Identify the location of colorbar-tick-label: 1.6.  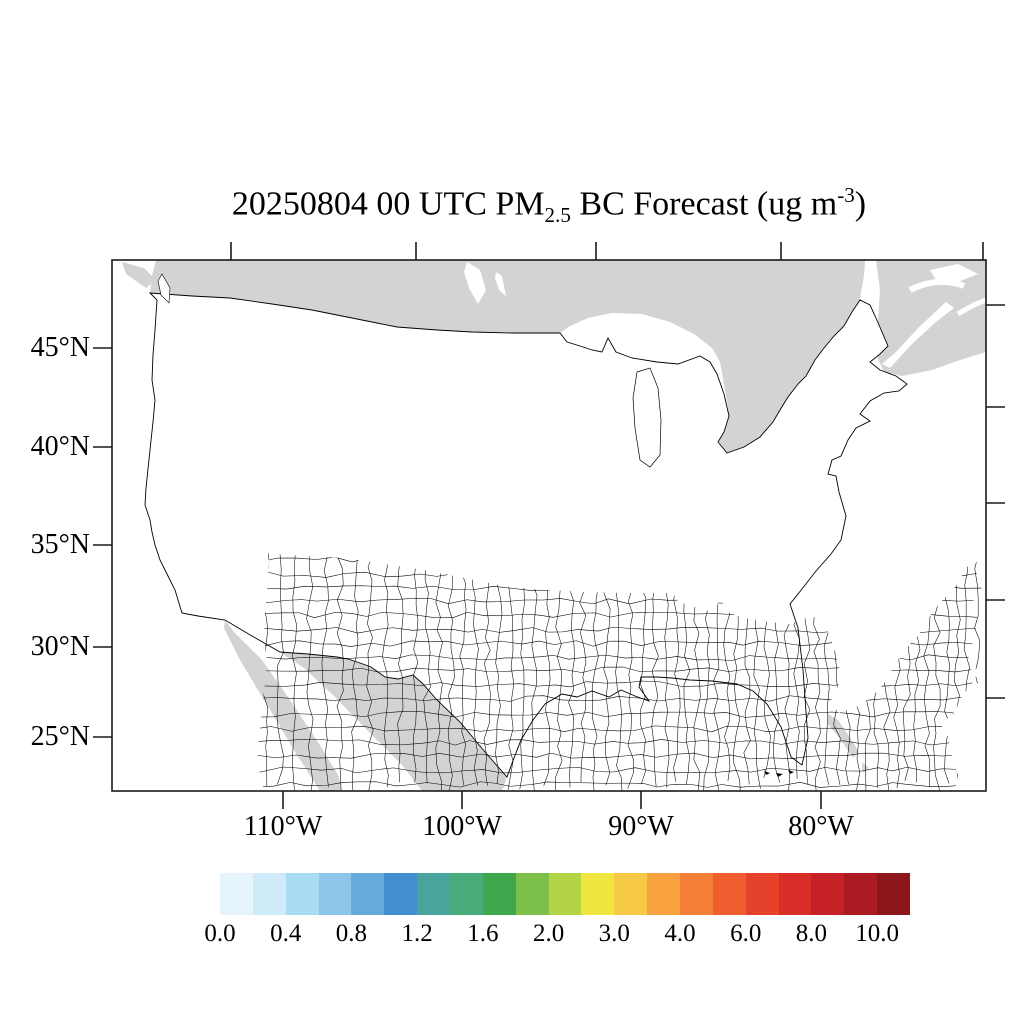
(483, 933).